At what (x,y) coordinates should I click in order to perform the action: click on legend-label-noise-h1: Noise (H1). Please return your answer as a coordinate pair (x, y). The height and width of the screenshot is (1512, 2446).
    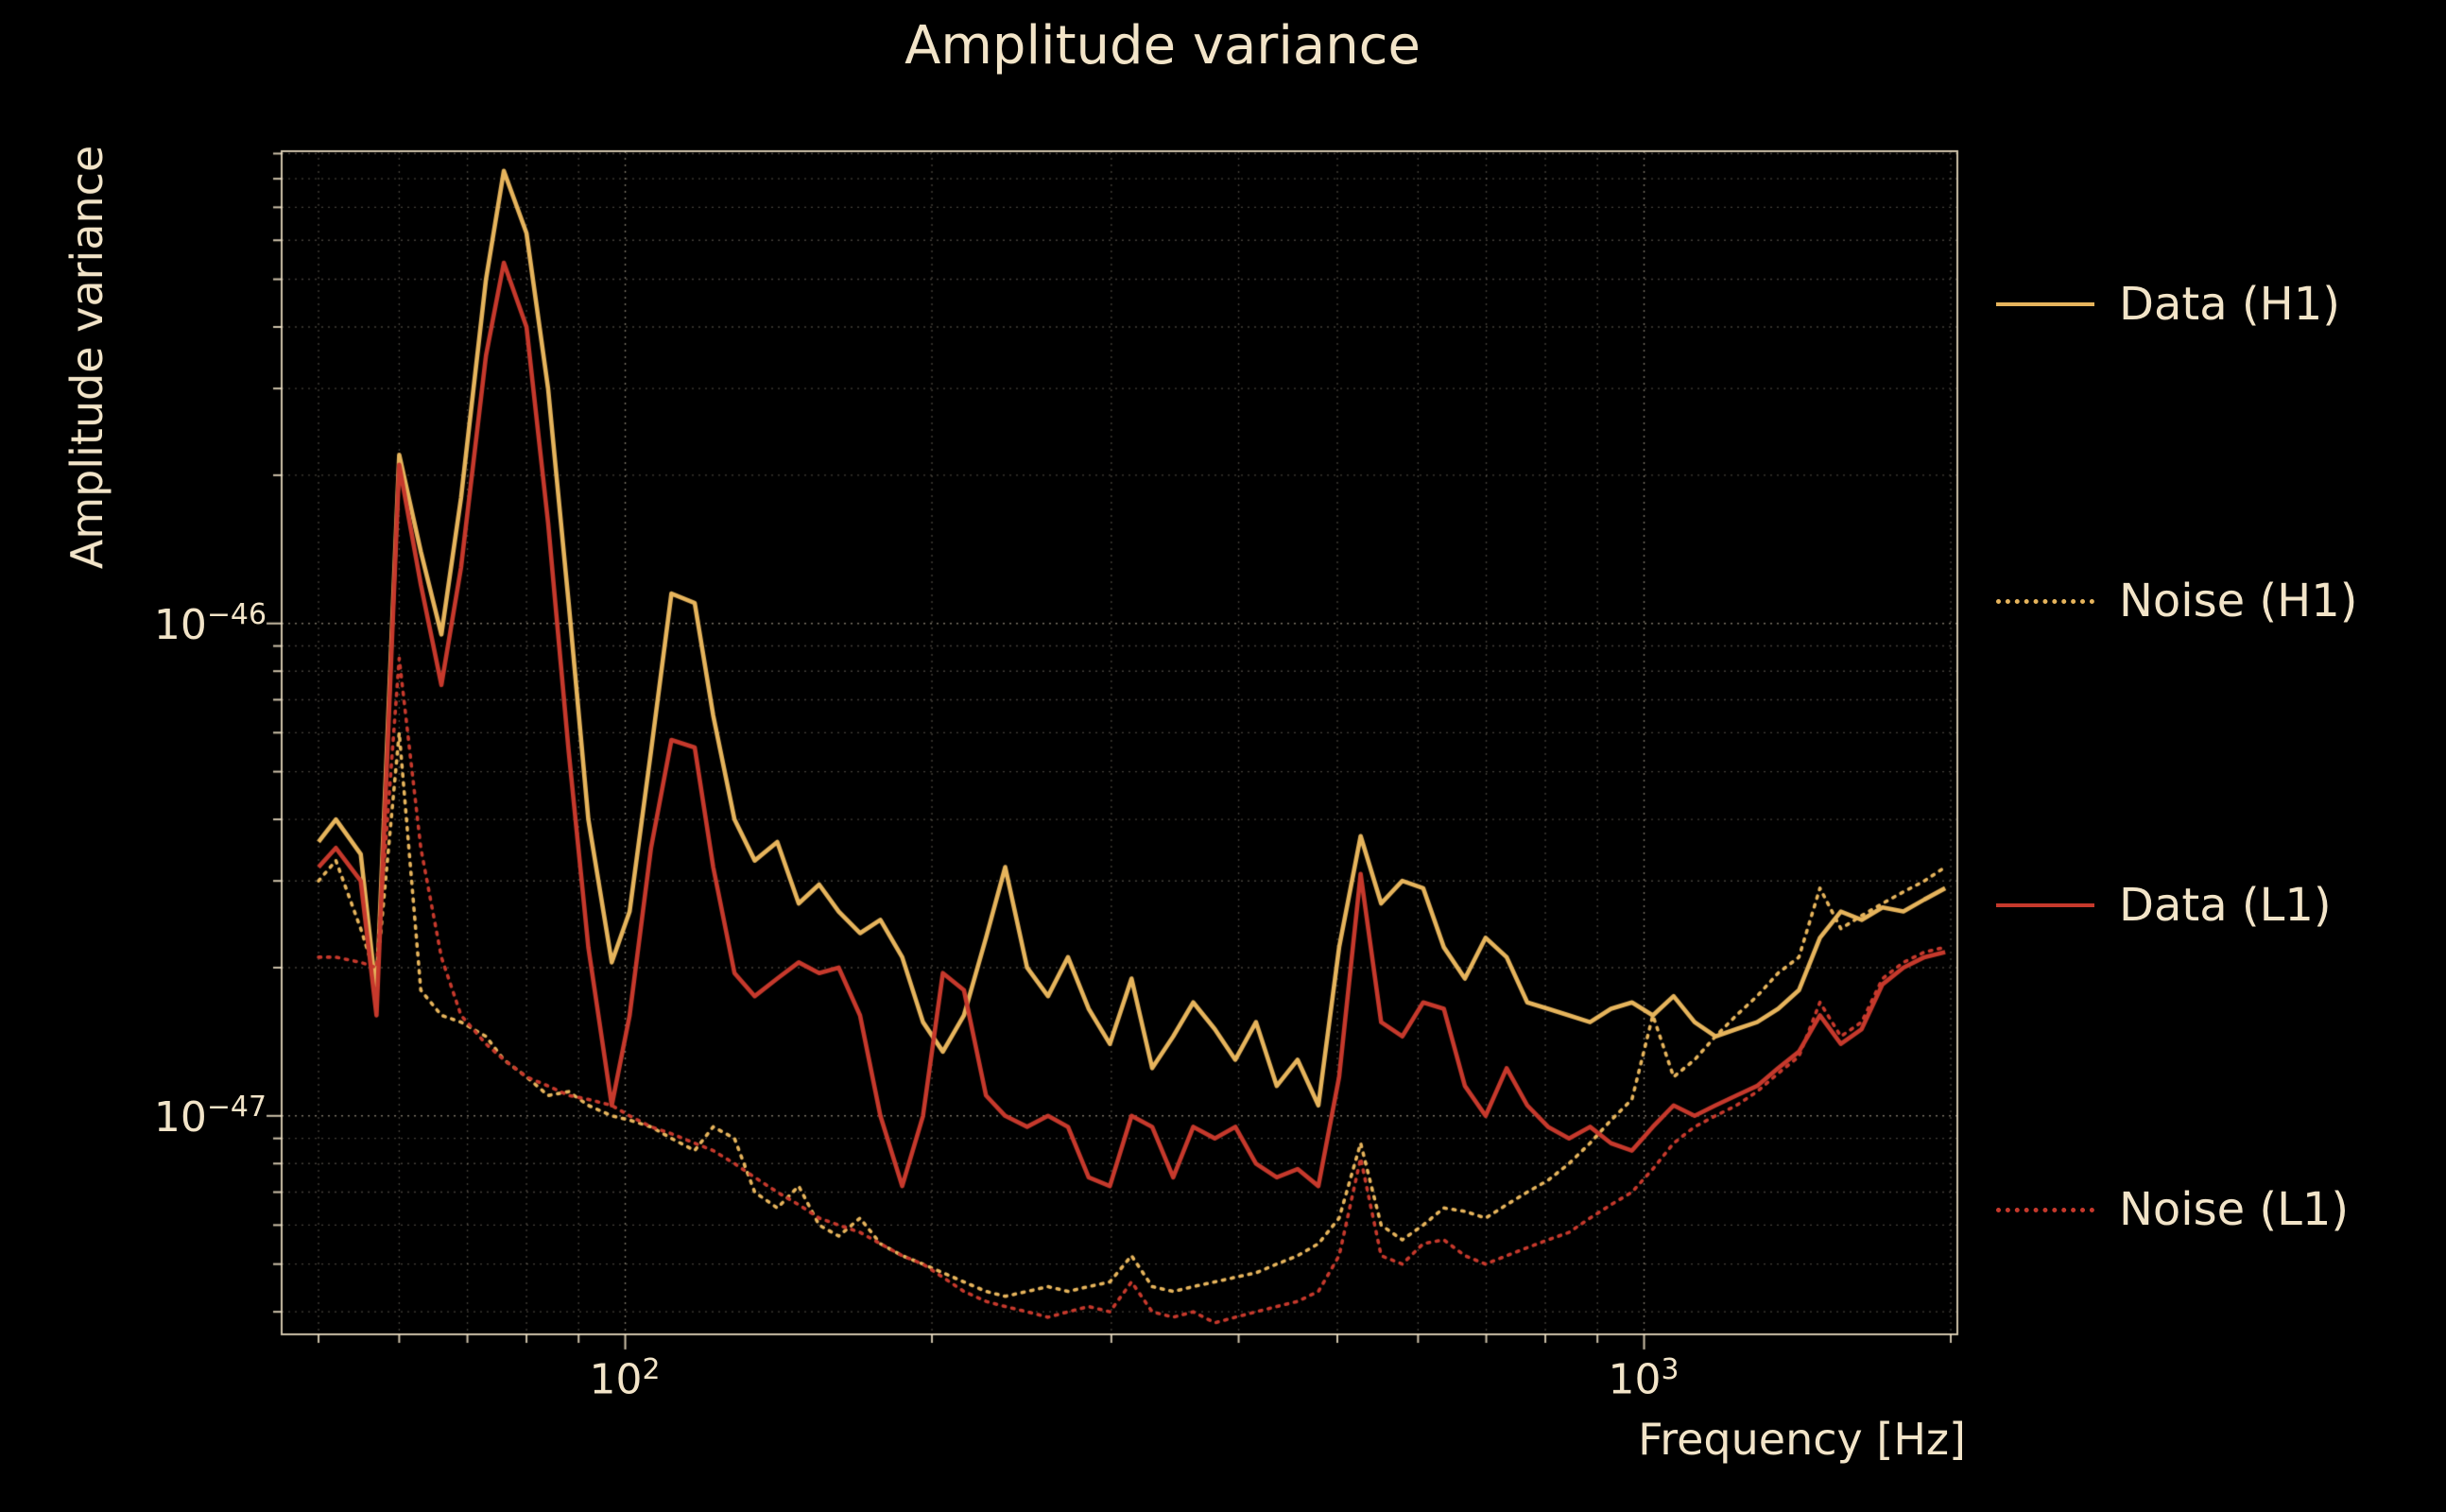
    Looking at the image, I should click on (2238, 601).